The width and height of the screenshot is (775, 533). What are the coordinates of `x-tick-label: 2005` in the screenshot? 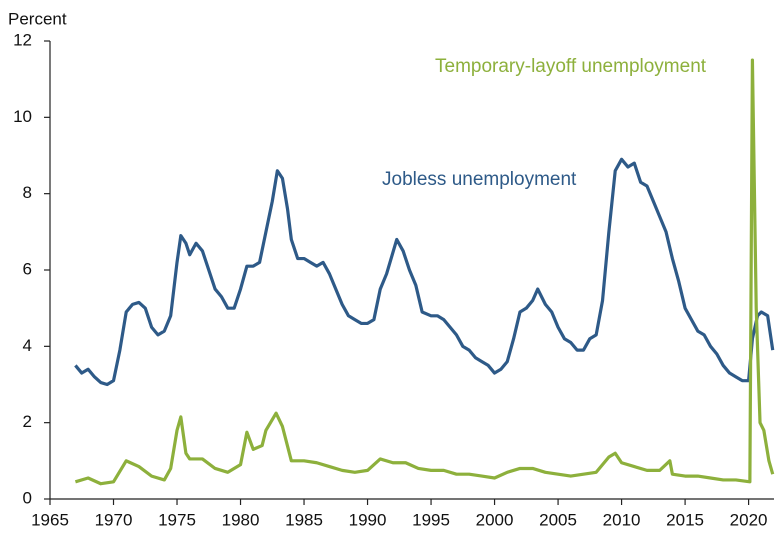 It's located at (558, 519).